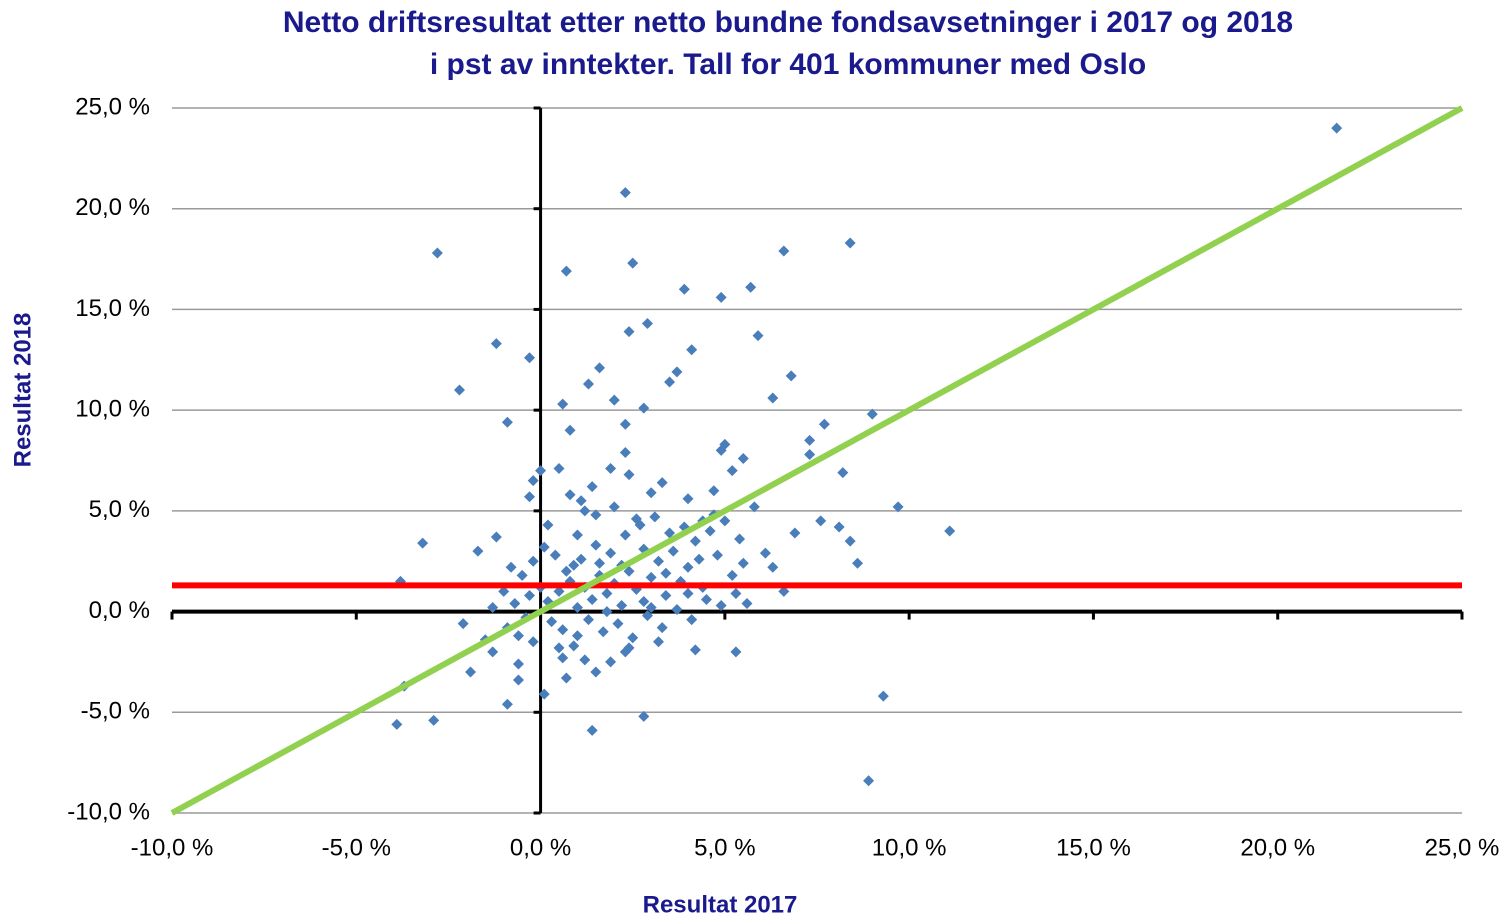  I want to click on y-tick-label: 25,0 %, so click(112, 106).